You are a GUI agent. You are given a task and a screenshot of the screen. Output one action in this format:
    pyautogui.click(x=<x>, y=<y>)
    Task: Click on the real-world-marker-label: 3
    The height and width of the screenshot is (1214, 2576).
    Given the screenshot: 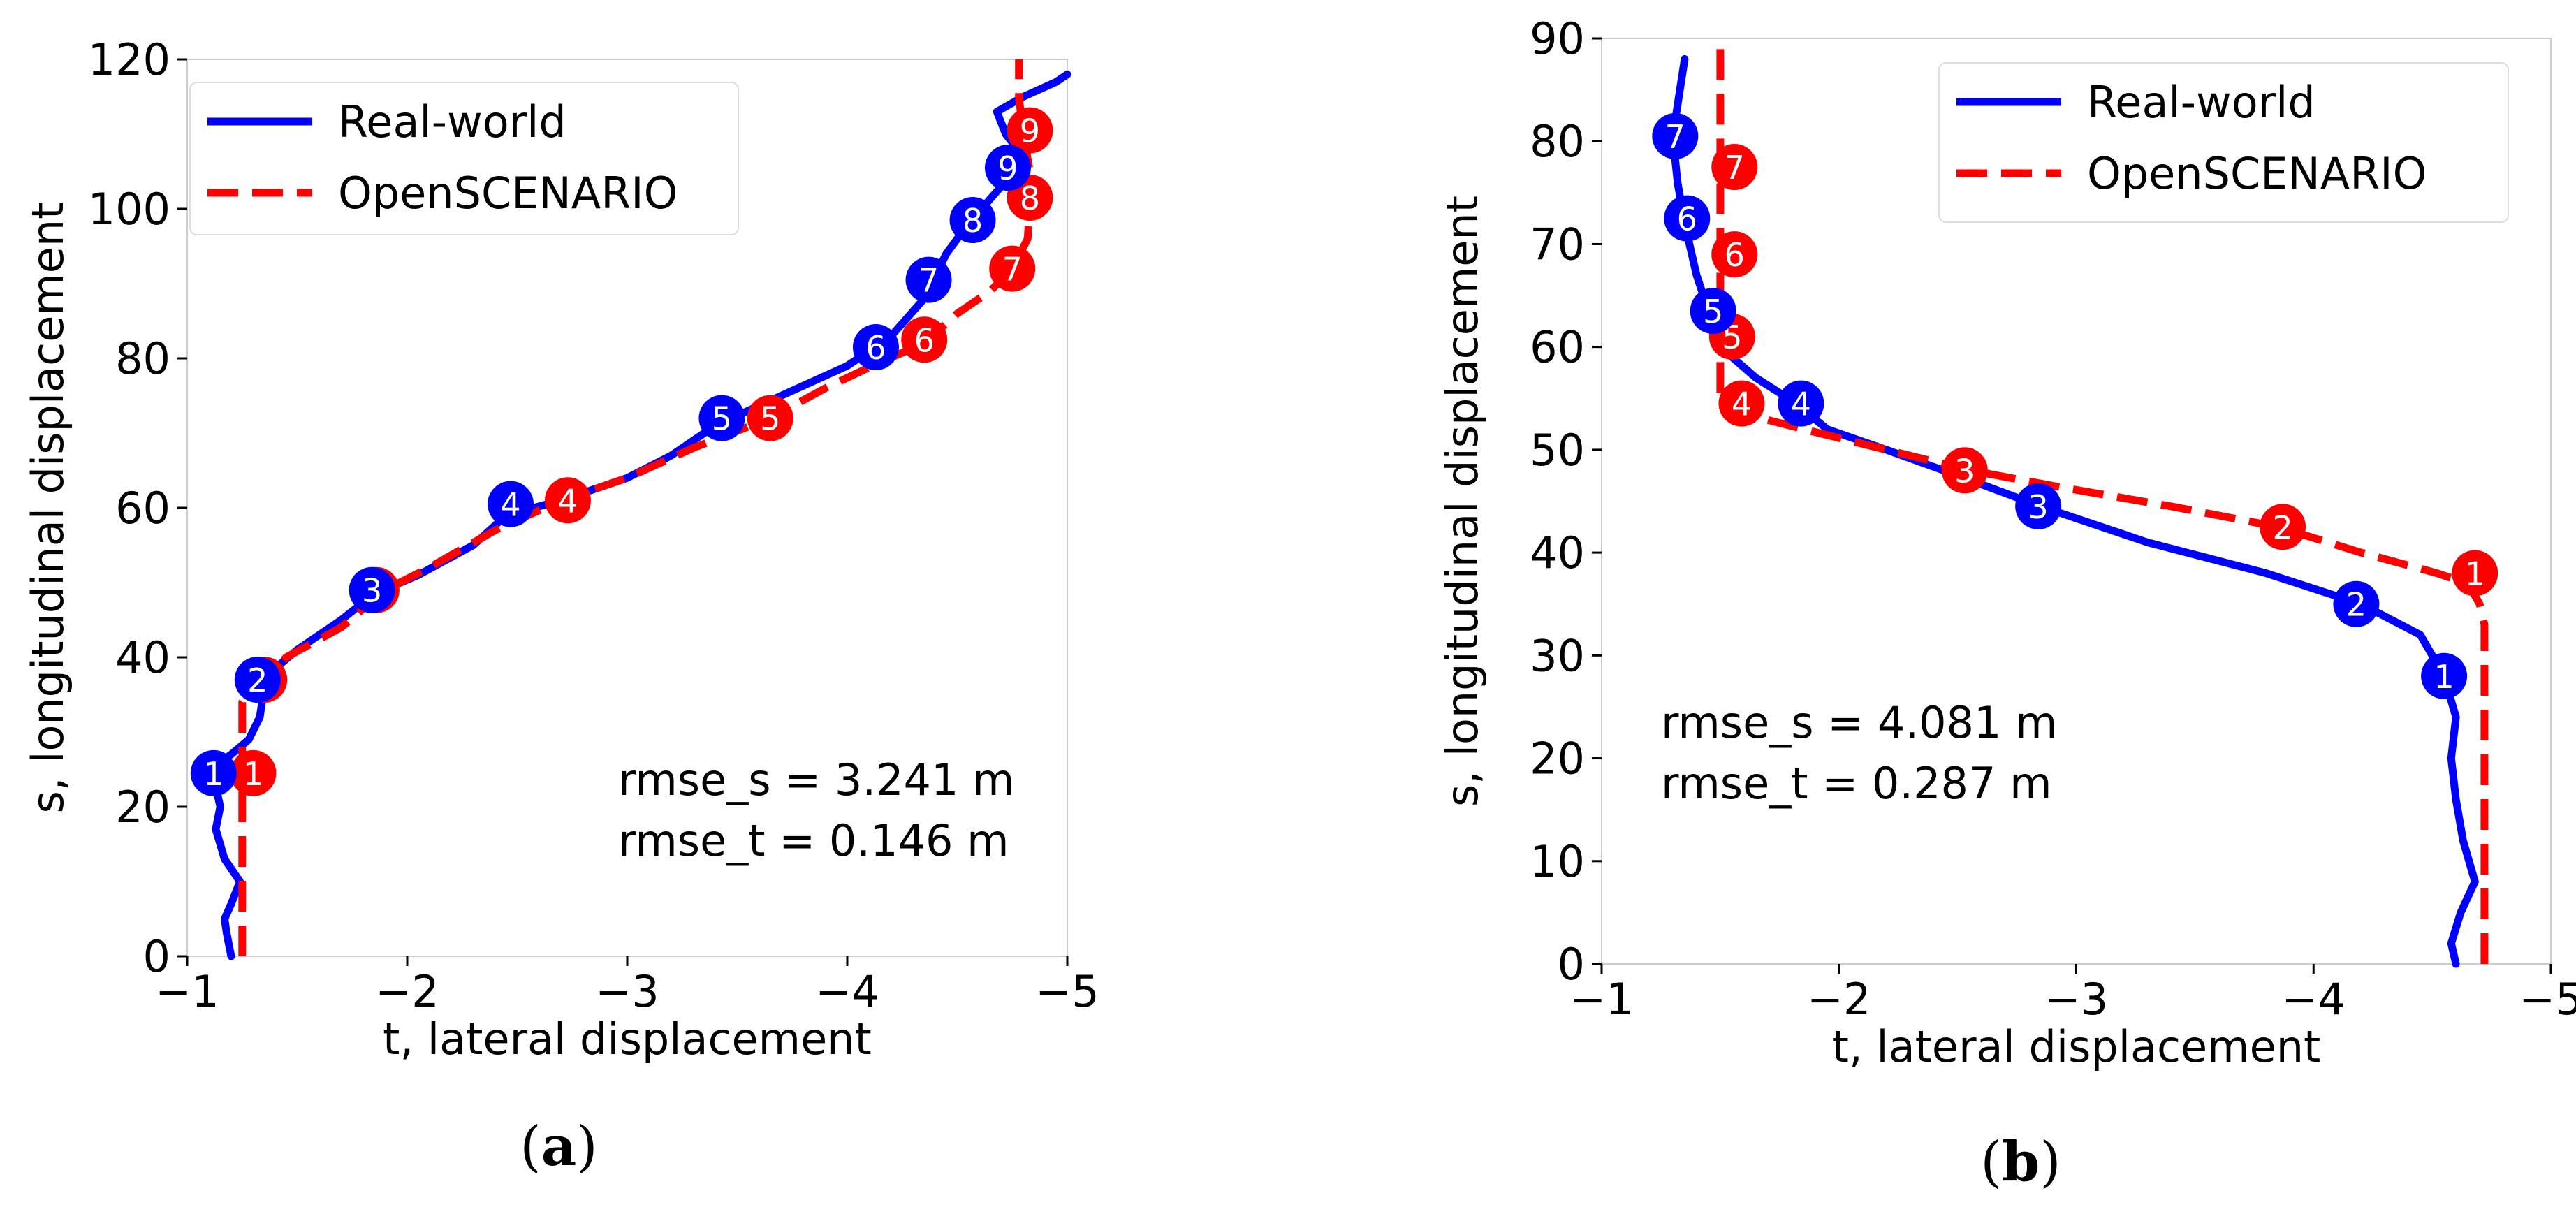 What is the action you would take?
    pyautogui.click(x=372, y=591)
    